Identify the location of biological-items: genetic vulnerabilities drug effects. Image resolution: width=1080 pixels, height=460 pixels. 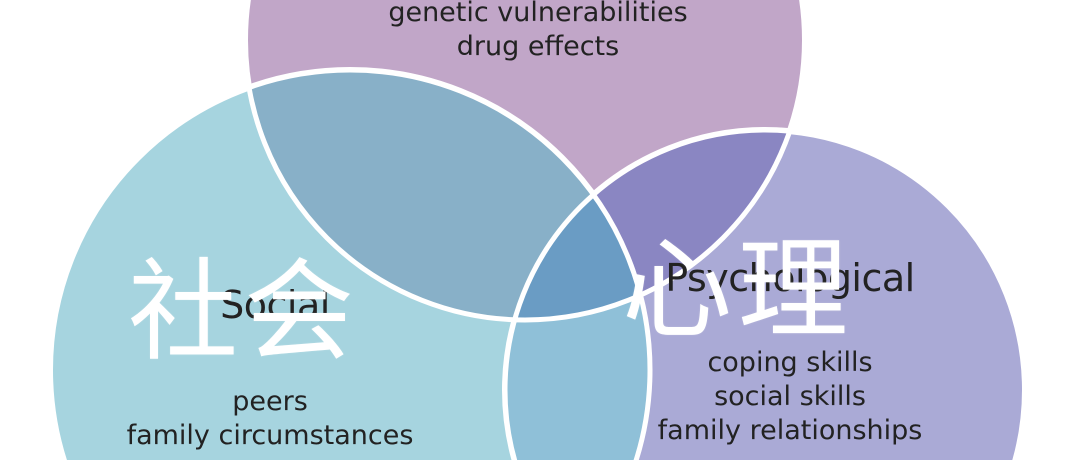
(538, 32).